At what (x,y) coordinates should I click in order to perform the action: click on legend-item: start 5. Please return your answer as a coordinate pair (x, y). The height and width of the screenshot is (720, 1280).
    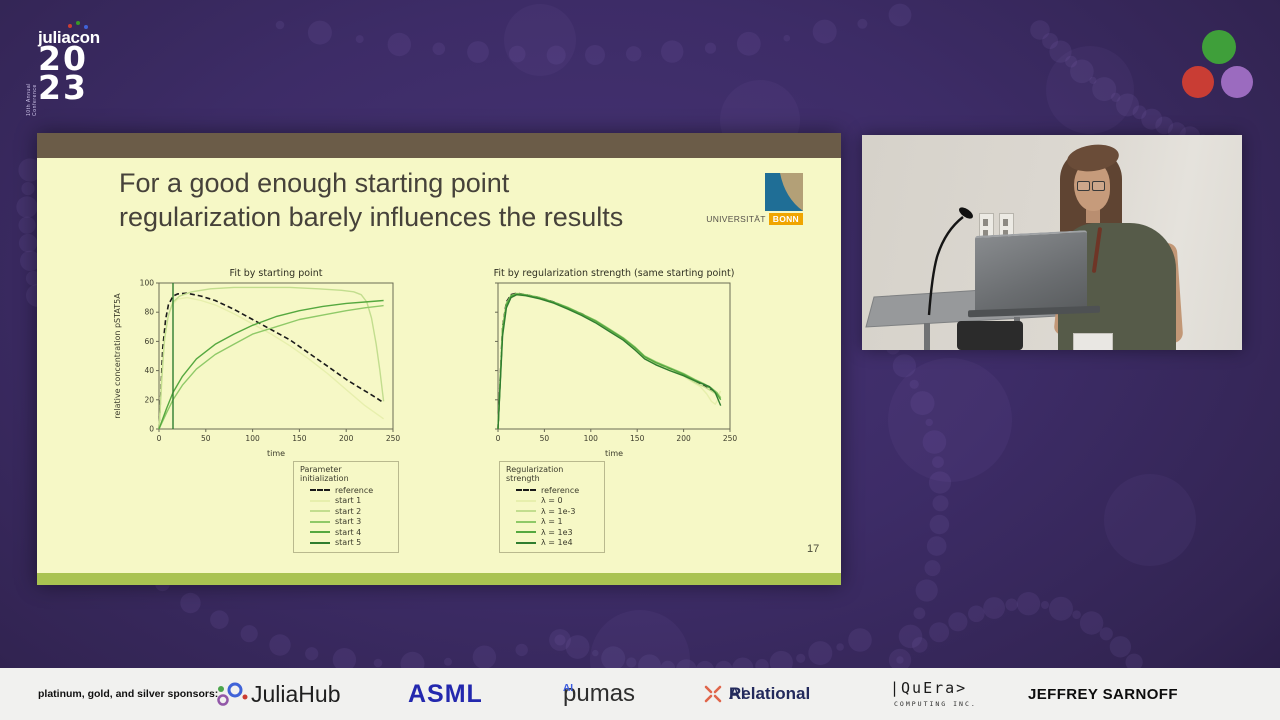
    Looking at the image, I should click on (346, 543).